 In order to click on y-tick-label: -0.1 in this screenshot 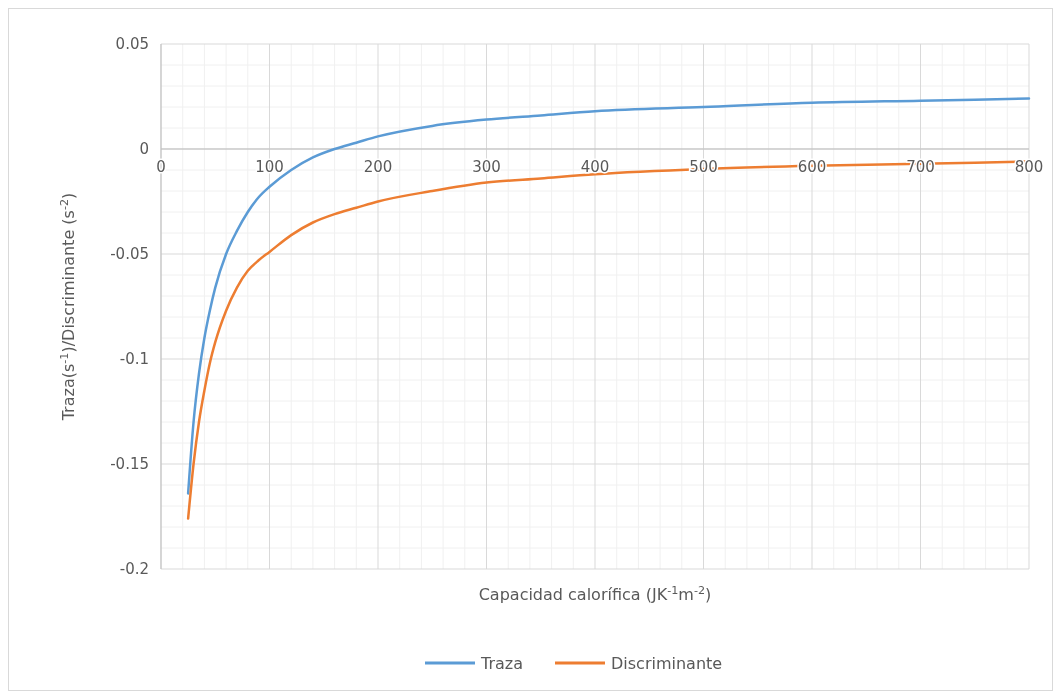, I will do `click(134, 359)`.